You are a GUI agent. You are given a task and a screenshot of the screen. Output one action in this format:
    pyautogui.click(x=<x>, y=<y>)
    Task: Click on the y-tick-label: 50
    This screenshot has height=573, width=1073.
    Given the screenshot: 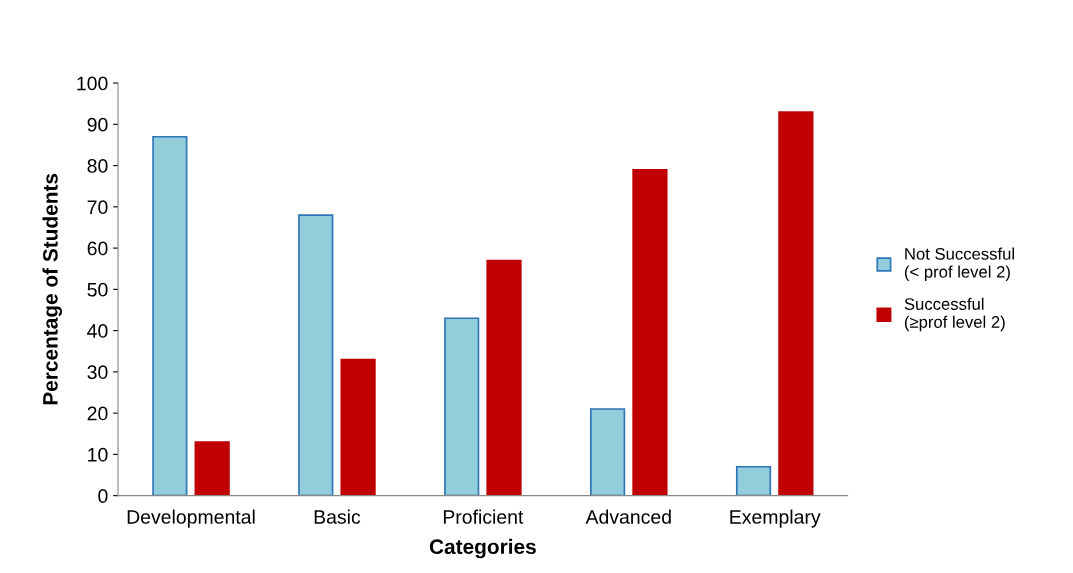 What is the action you would take?
    pyautogui.click(x=97, y=289)
    